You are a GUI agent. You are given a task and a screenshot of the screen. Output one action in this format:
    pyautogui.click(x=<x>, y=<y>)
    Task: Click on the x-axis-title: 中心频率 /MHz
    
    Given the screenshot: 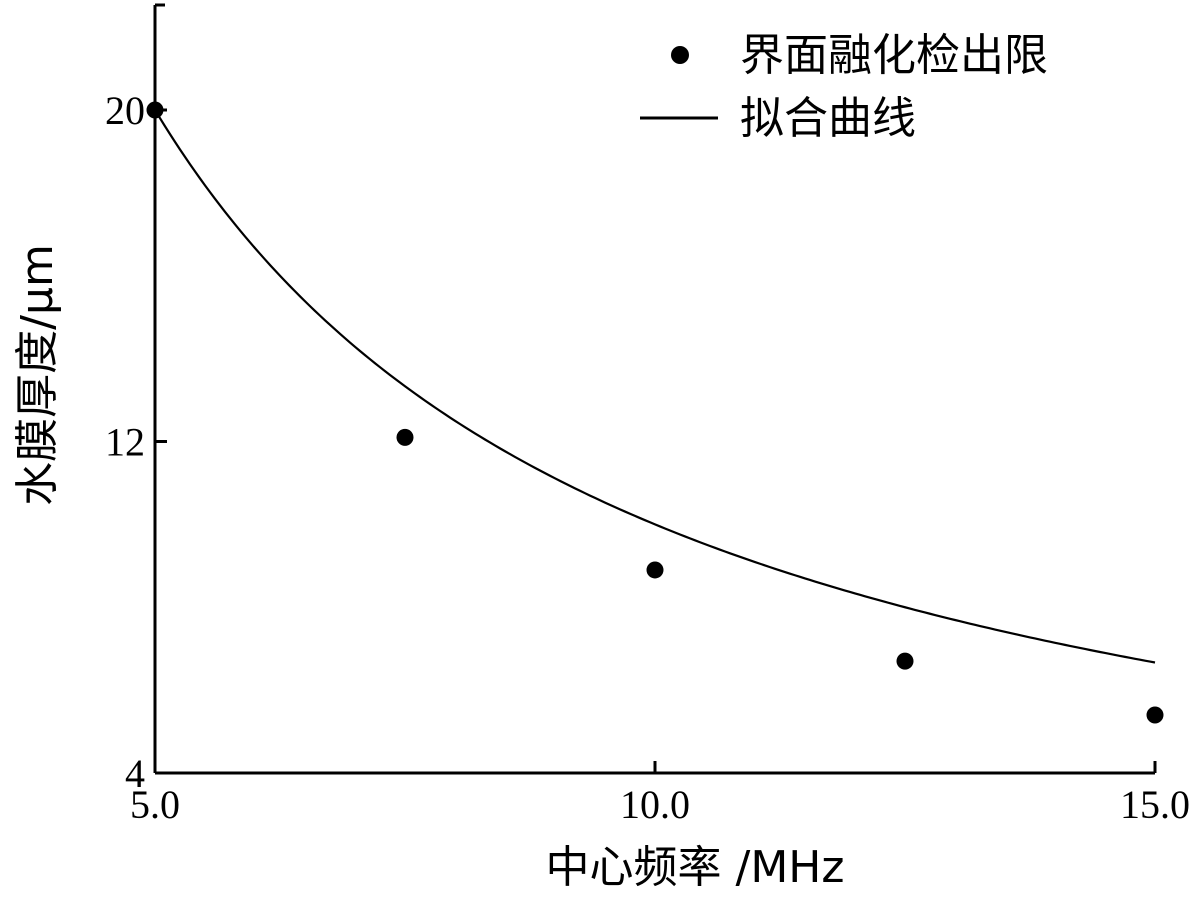 What is the action you would take?
    pyautogui.click(x=695, y=867)
    